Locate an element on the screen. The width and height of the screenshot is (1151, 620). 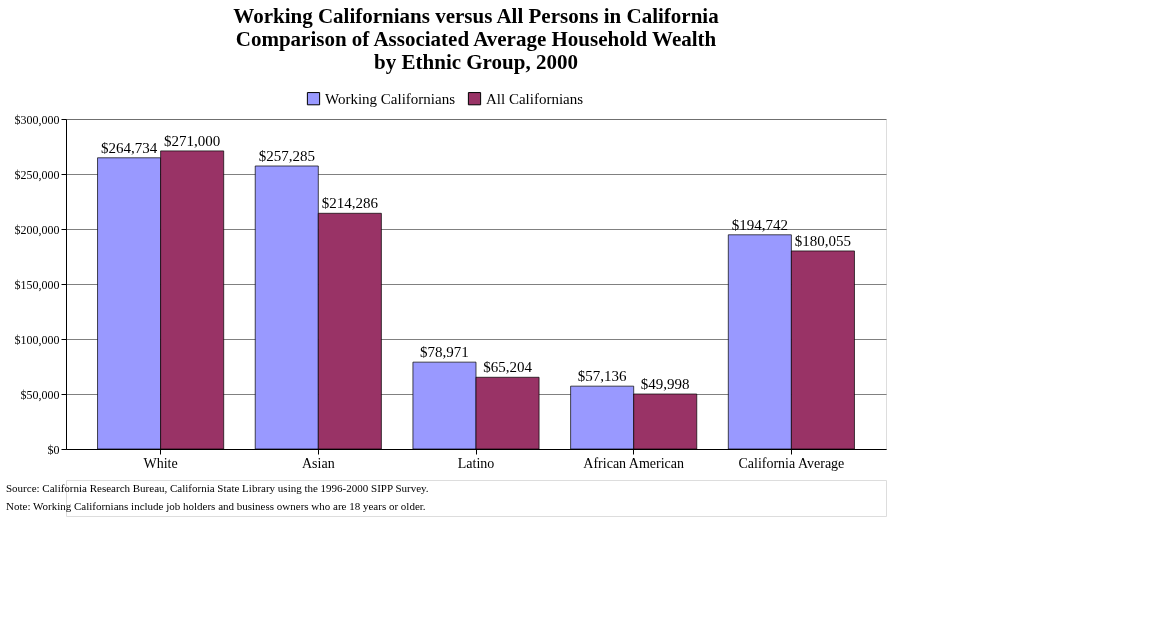
y-tick-label: $0 is located at coordinates (53, 449).